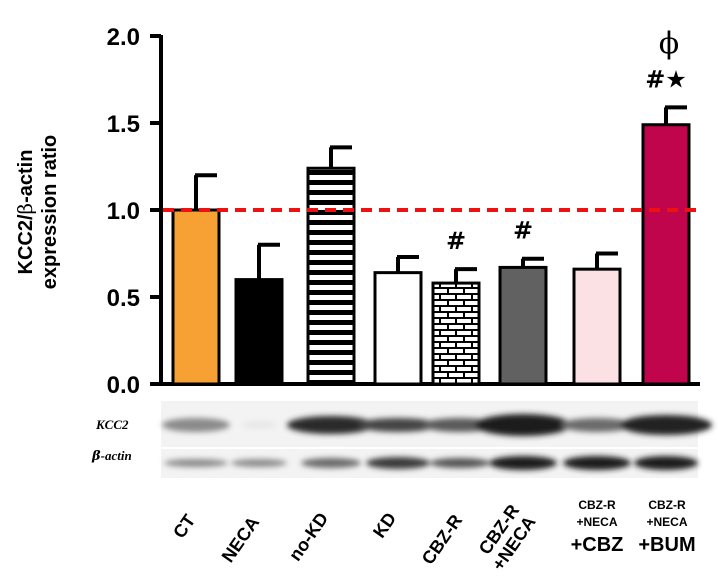 The height and width of the screenshot is (583, 718). What do you see at coordinates (507, 537) in the screenshot?
I see `x-tick-label-cbz-r-neca: CBZ-R +NECA` at bounding box center [507, 537].